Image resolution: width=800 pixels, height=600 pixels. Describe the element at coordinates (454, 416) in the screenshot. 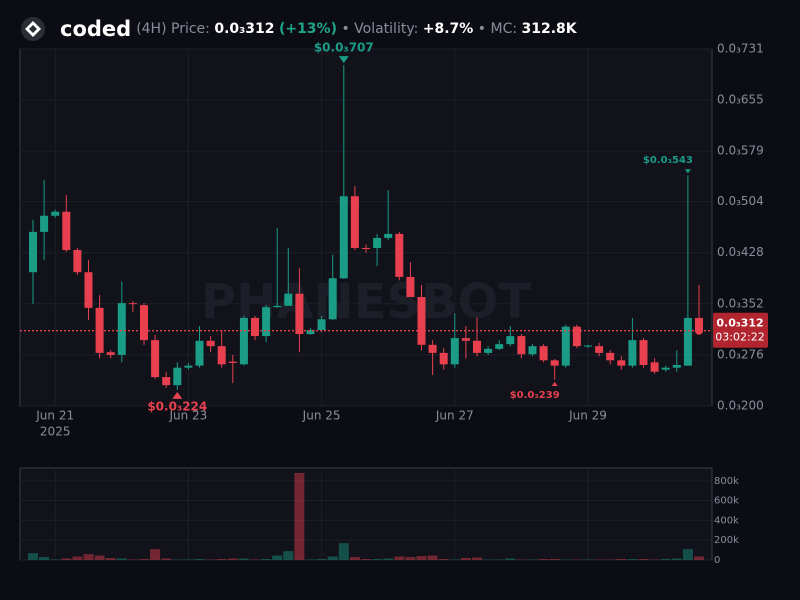

I see `x-tick-label: Jun 27` at that location.